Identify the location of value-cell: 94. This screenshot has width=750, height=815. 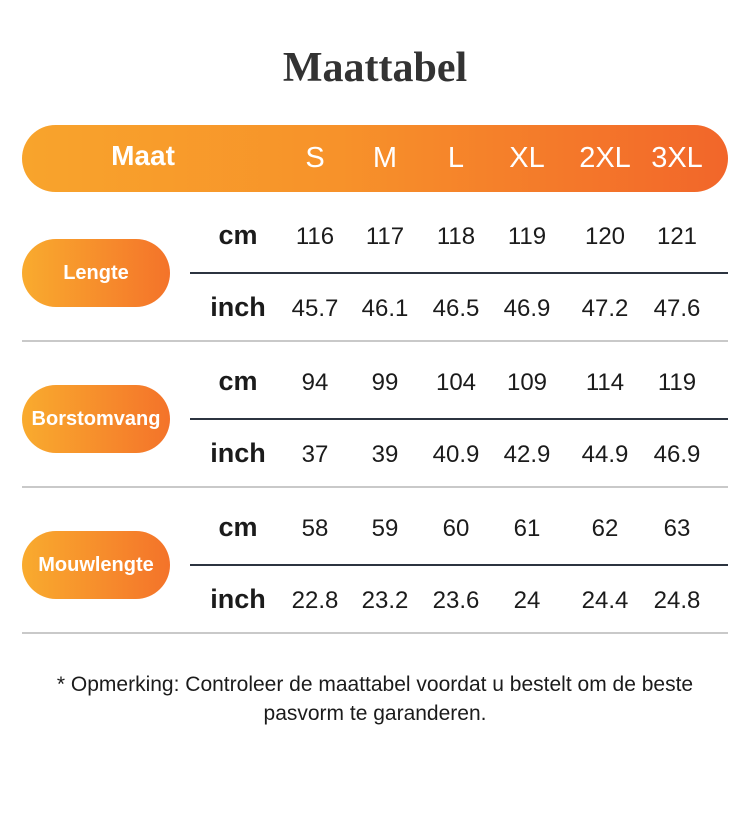
(315, 382).